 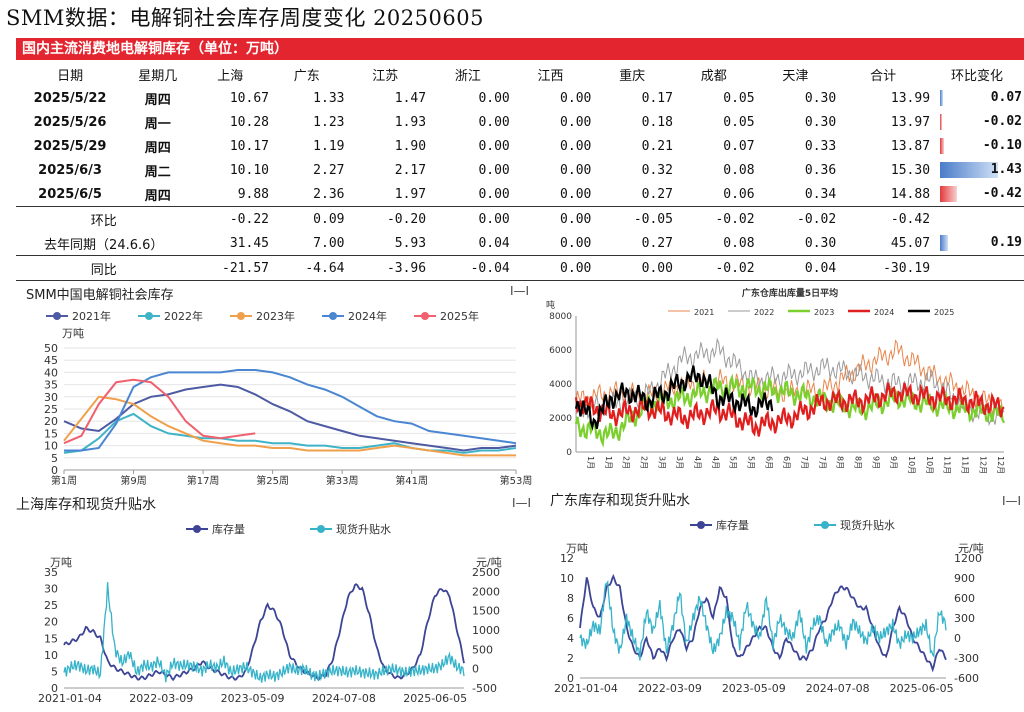 I want to click on change-cell: -0.10, so click(x=977, y=146).